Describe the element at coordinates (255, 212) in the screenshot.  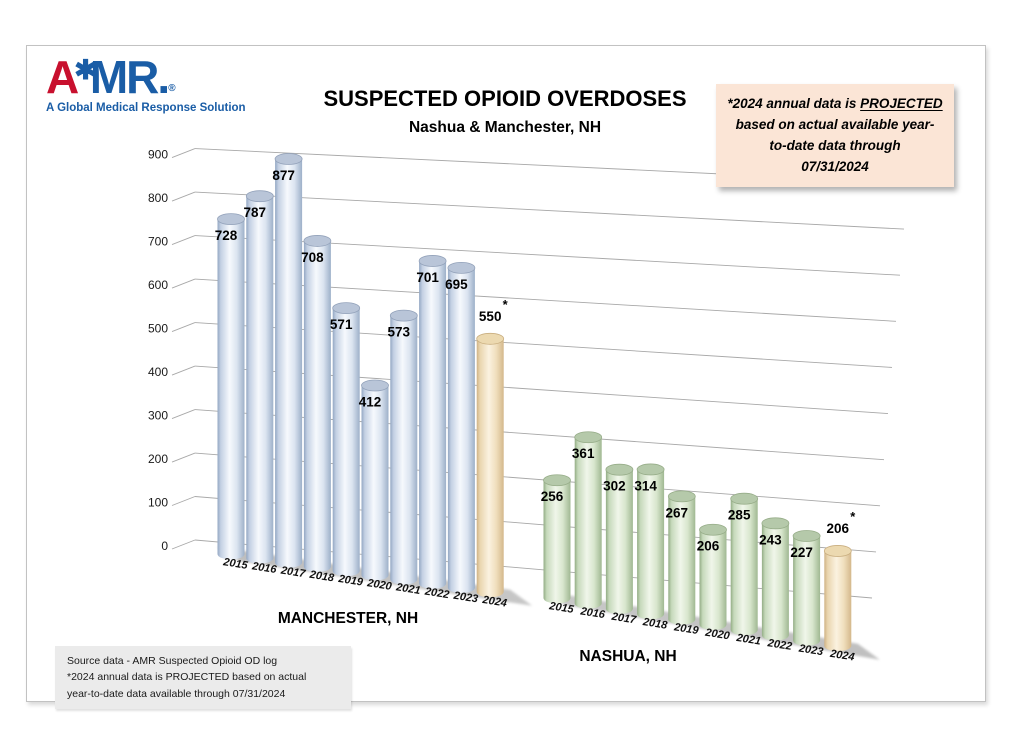
I see `value-label: 787` at that location.